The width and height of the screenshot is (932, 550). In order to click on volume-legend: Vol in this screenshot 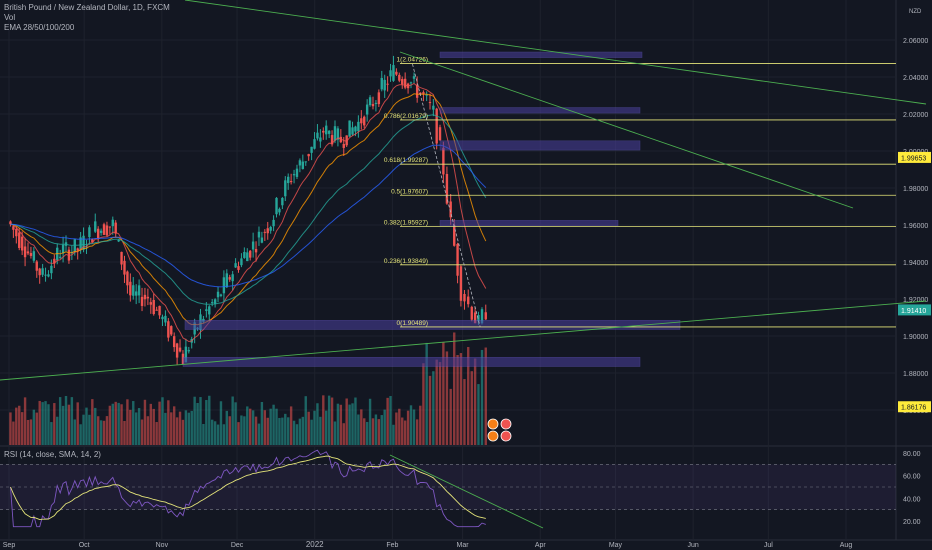, I will do `click(10, 17)`.